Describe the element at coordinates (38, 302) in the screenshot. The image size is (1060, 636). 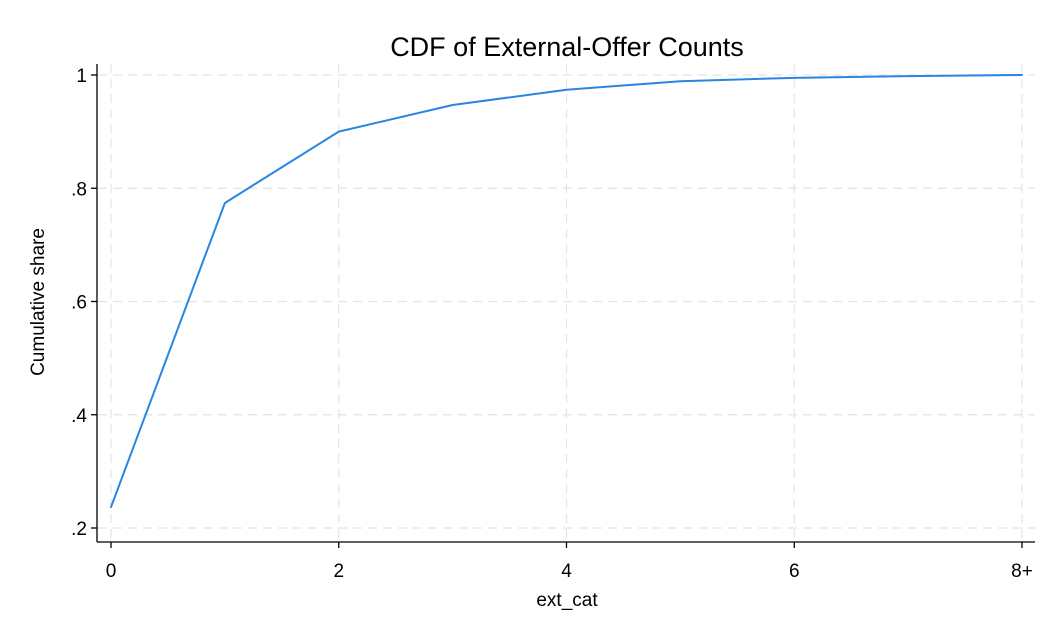
I see `y-axis-title: Cumulative share` at that location.